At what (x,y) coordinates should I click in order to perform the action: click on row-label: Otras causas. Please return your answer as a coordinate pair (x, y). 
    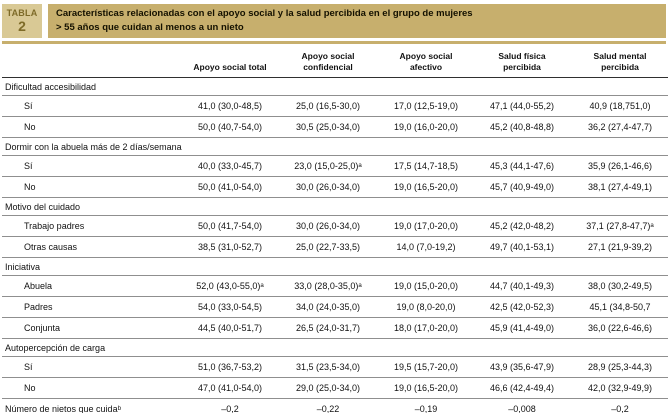
    Looking at the image, I should click on (92, 247).